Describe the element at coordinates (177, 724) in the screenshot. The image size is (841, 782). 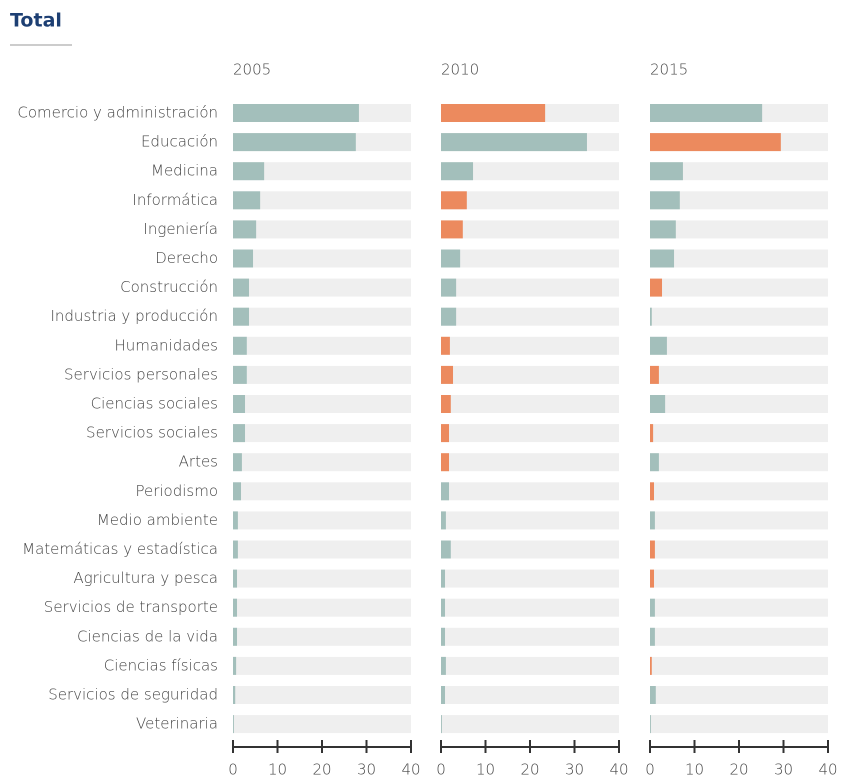
I see `category-label: Veterinaria` at that location.